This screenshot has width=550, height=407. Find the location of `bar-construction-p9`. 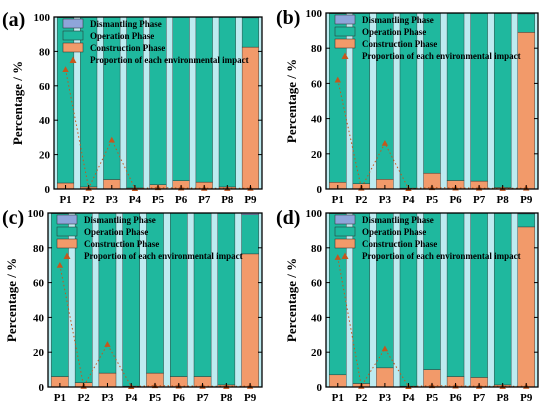

bar-construction-p9 is located at coordinates (250, 320).